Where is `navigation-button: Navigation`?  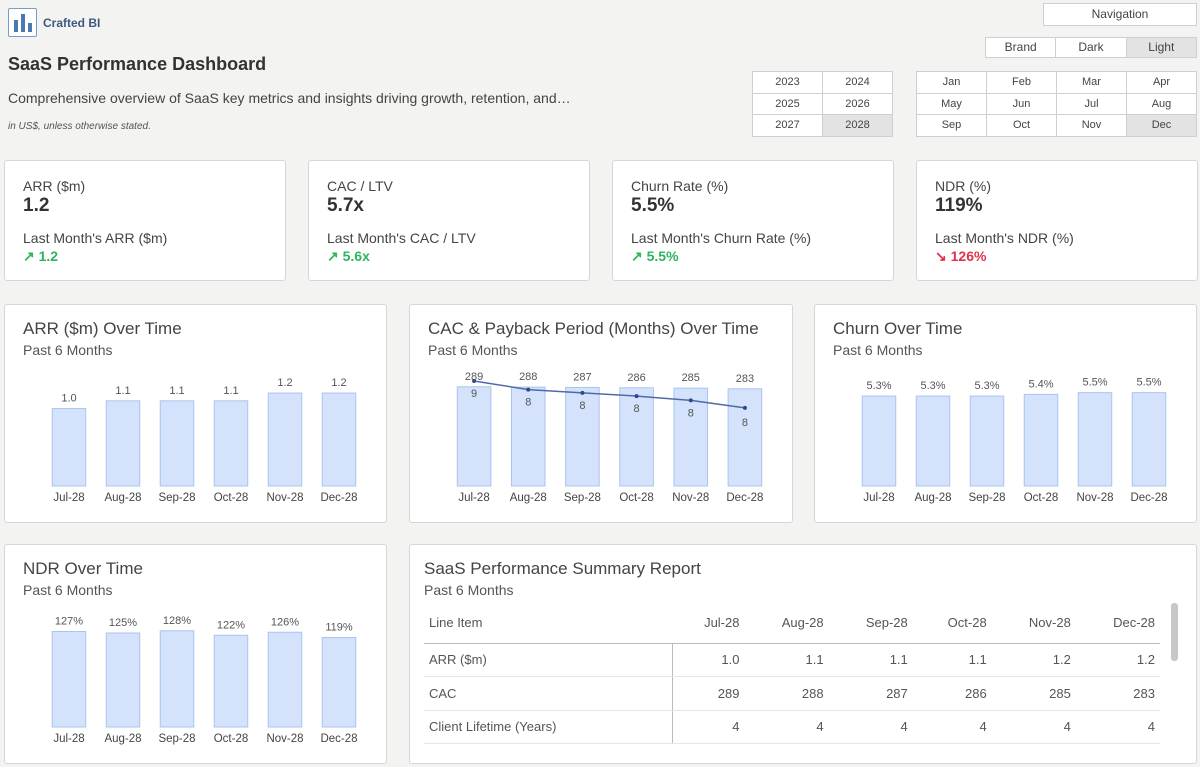
navigation-button: Navigation is located at coordinates (1120, 14).